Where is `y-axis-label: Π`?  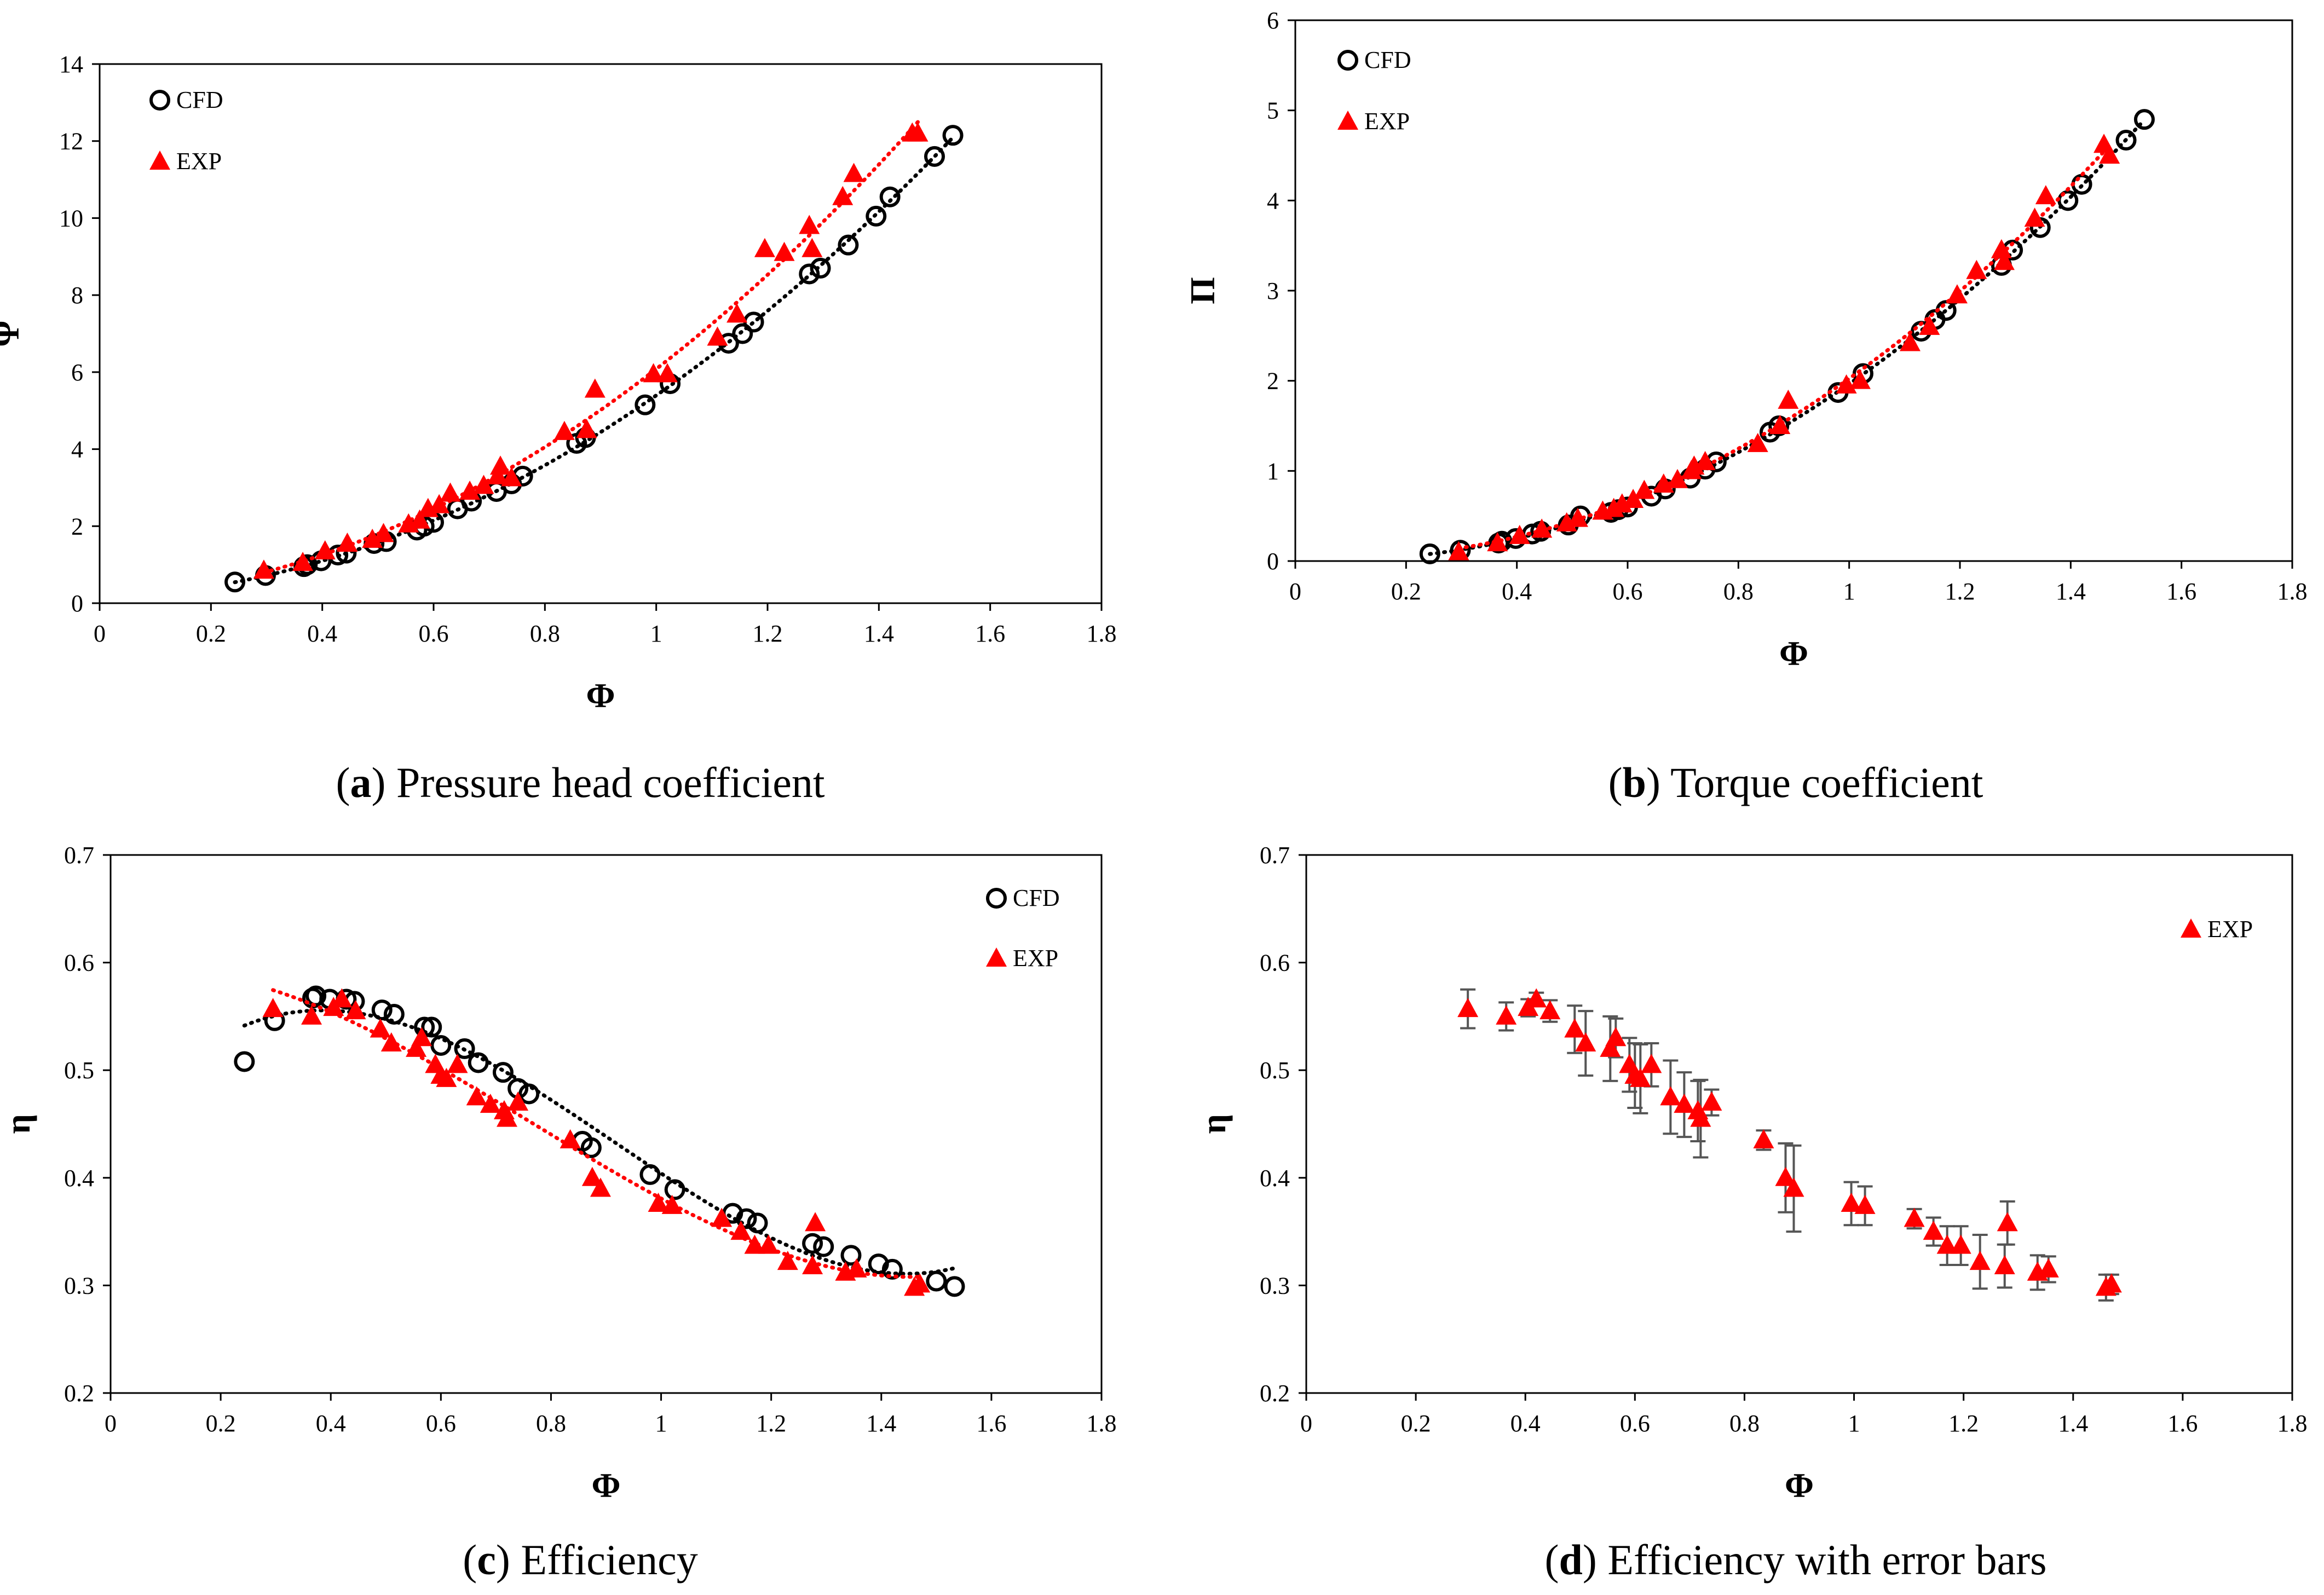
y-axis-label: Π is located at coordinates (1202, 290).